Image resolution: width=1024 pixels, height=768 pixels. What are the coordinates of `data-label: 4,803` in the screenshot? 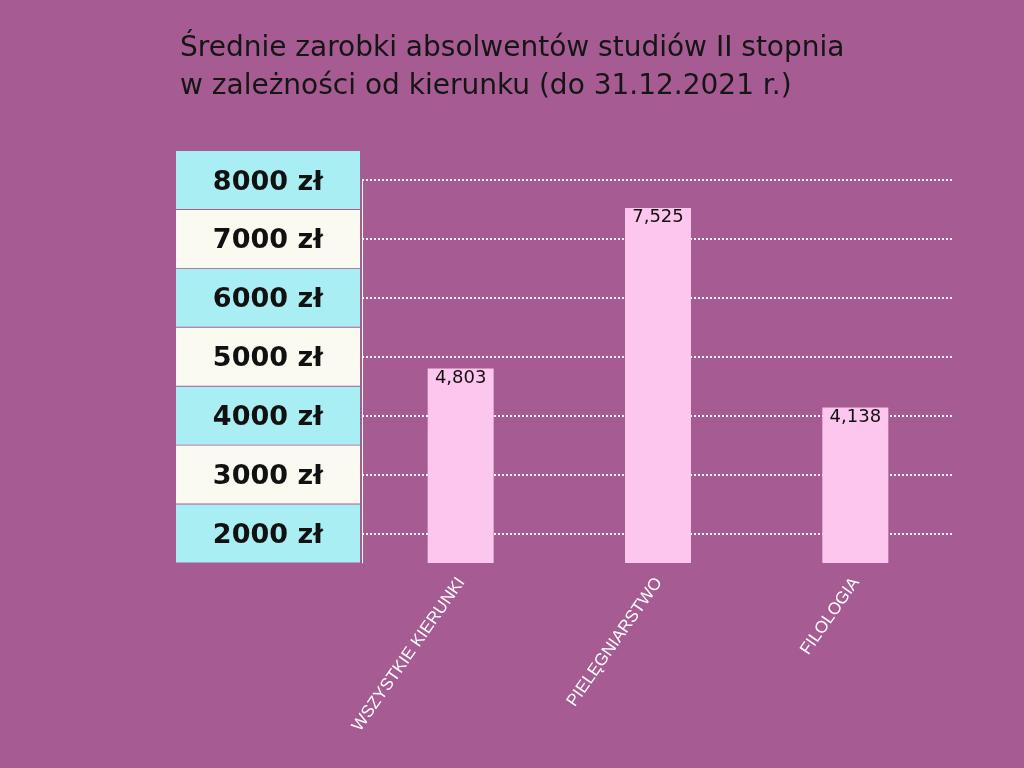 It's located at (460, 376).